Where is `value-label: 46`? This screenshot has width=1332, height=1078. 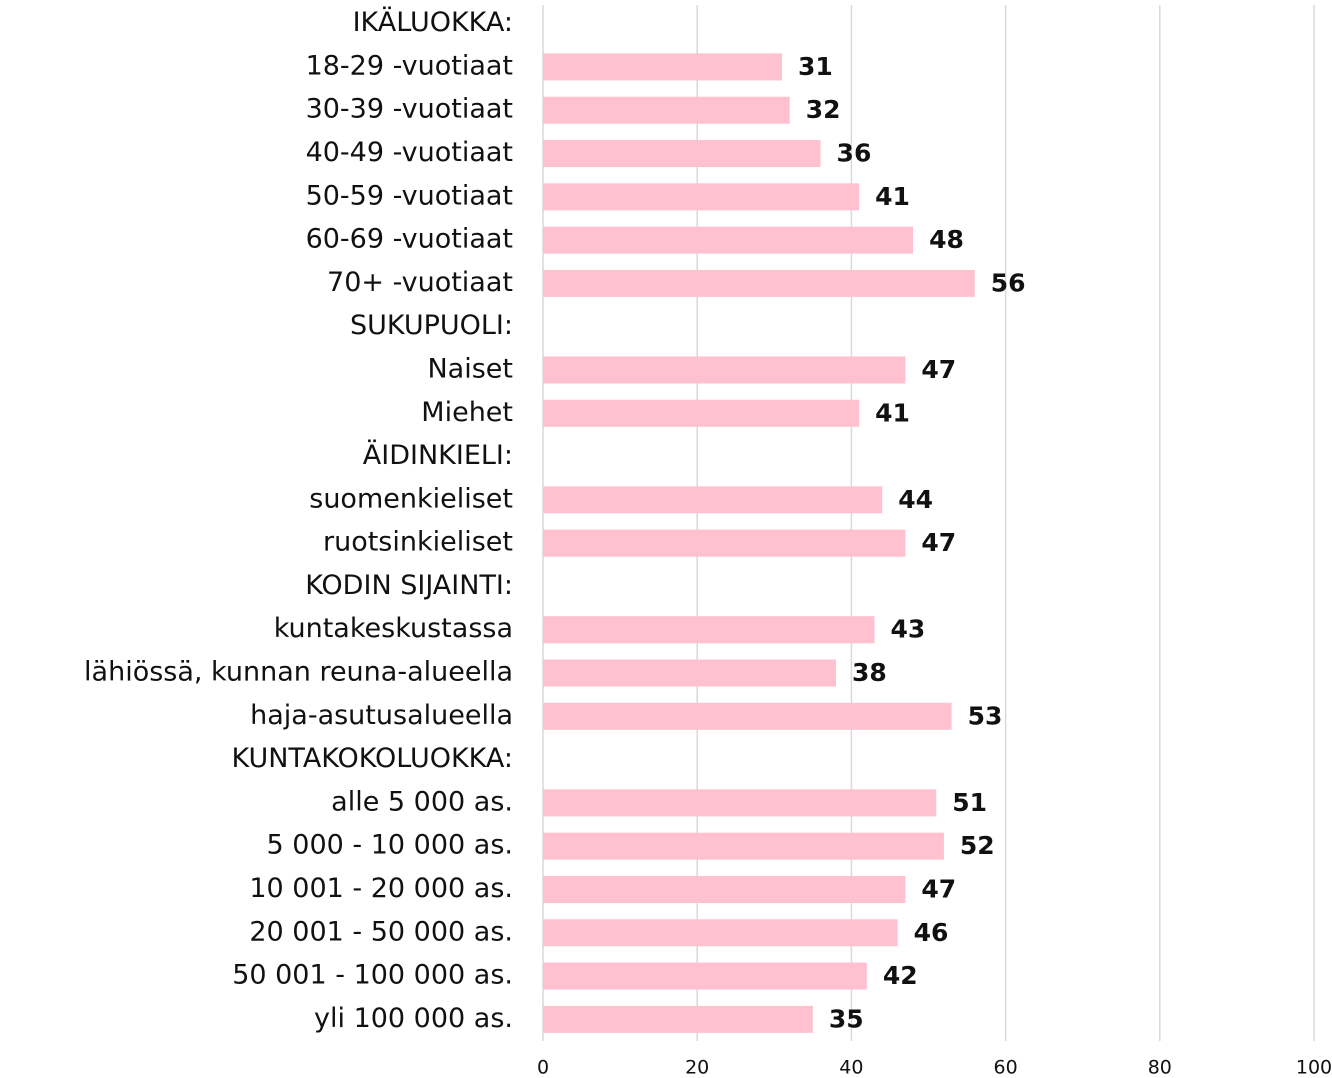 value-label: 46 is located at coordinates (931, 932).